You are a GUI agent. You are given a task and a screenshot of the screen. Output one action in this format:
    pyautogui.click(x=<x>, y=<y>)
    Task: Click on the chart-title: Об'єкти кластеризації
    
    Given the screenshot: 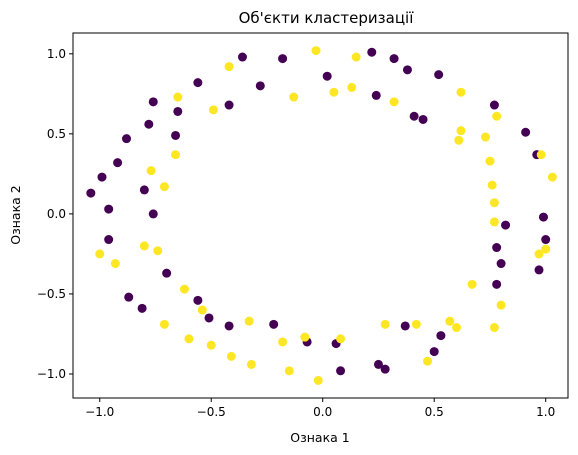 What is the action you would take?
    pyautogui.click(x=327, y=18)
    